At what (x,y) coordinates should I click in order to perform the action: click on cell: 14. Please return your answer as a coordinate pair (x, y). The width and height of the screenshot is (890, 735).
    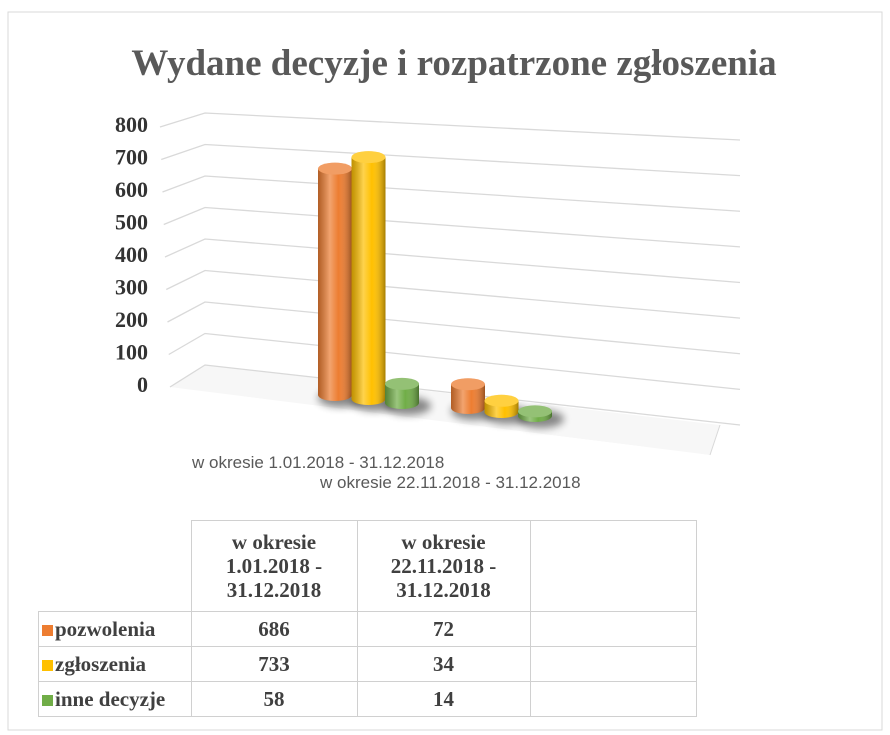
    Looking at the image, I should click on (443, 699).